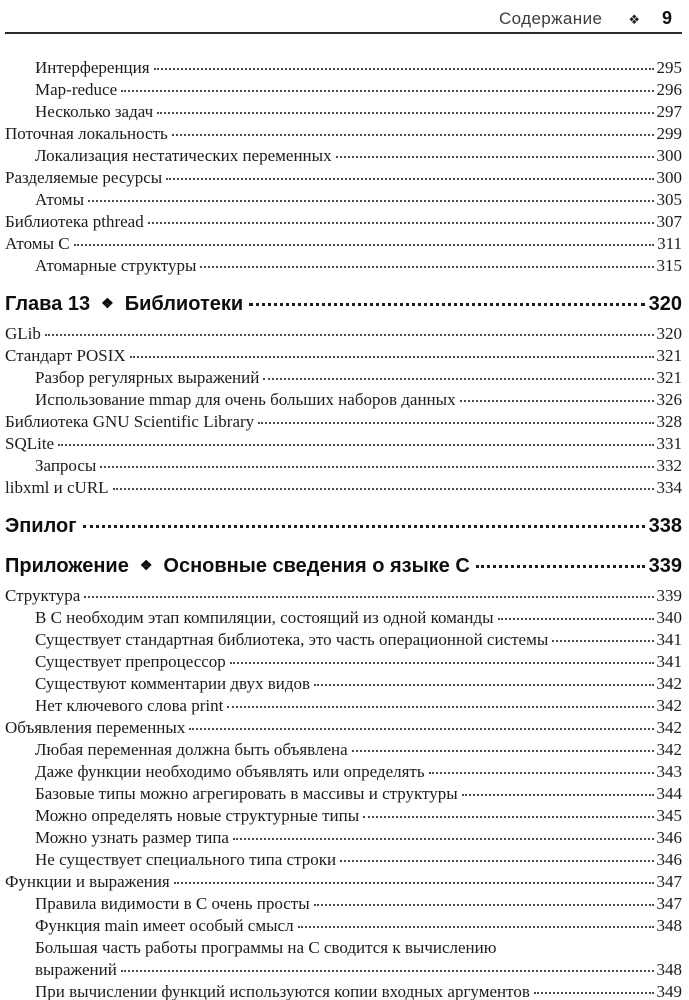 This screenshot has width=689, height=1000. I want to click on entry-page-number: 340, so click(669, 617).